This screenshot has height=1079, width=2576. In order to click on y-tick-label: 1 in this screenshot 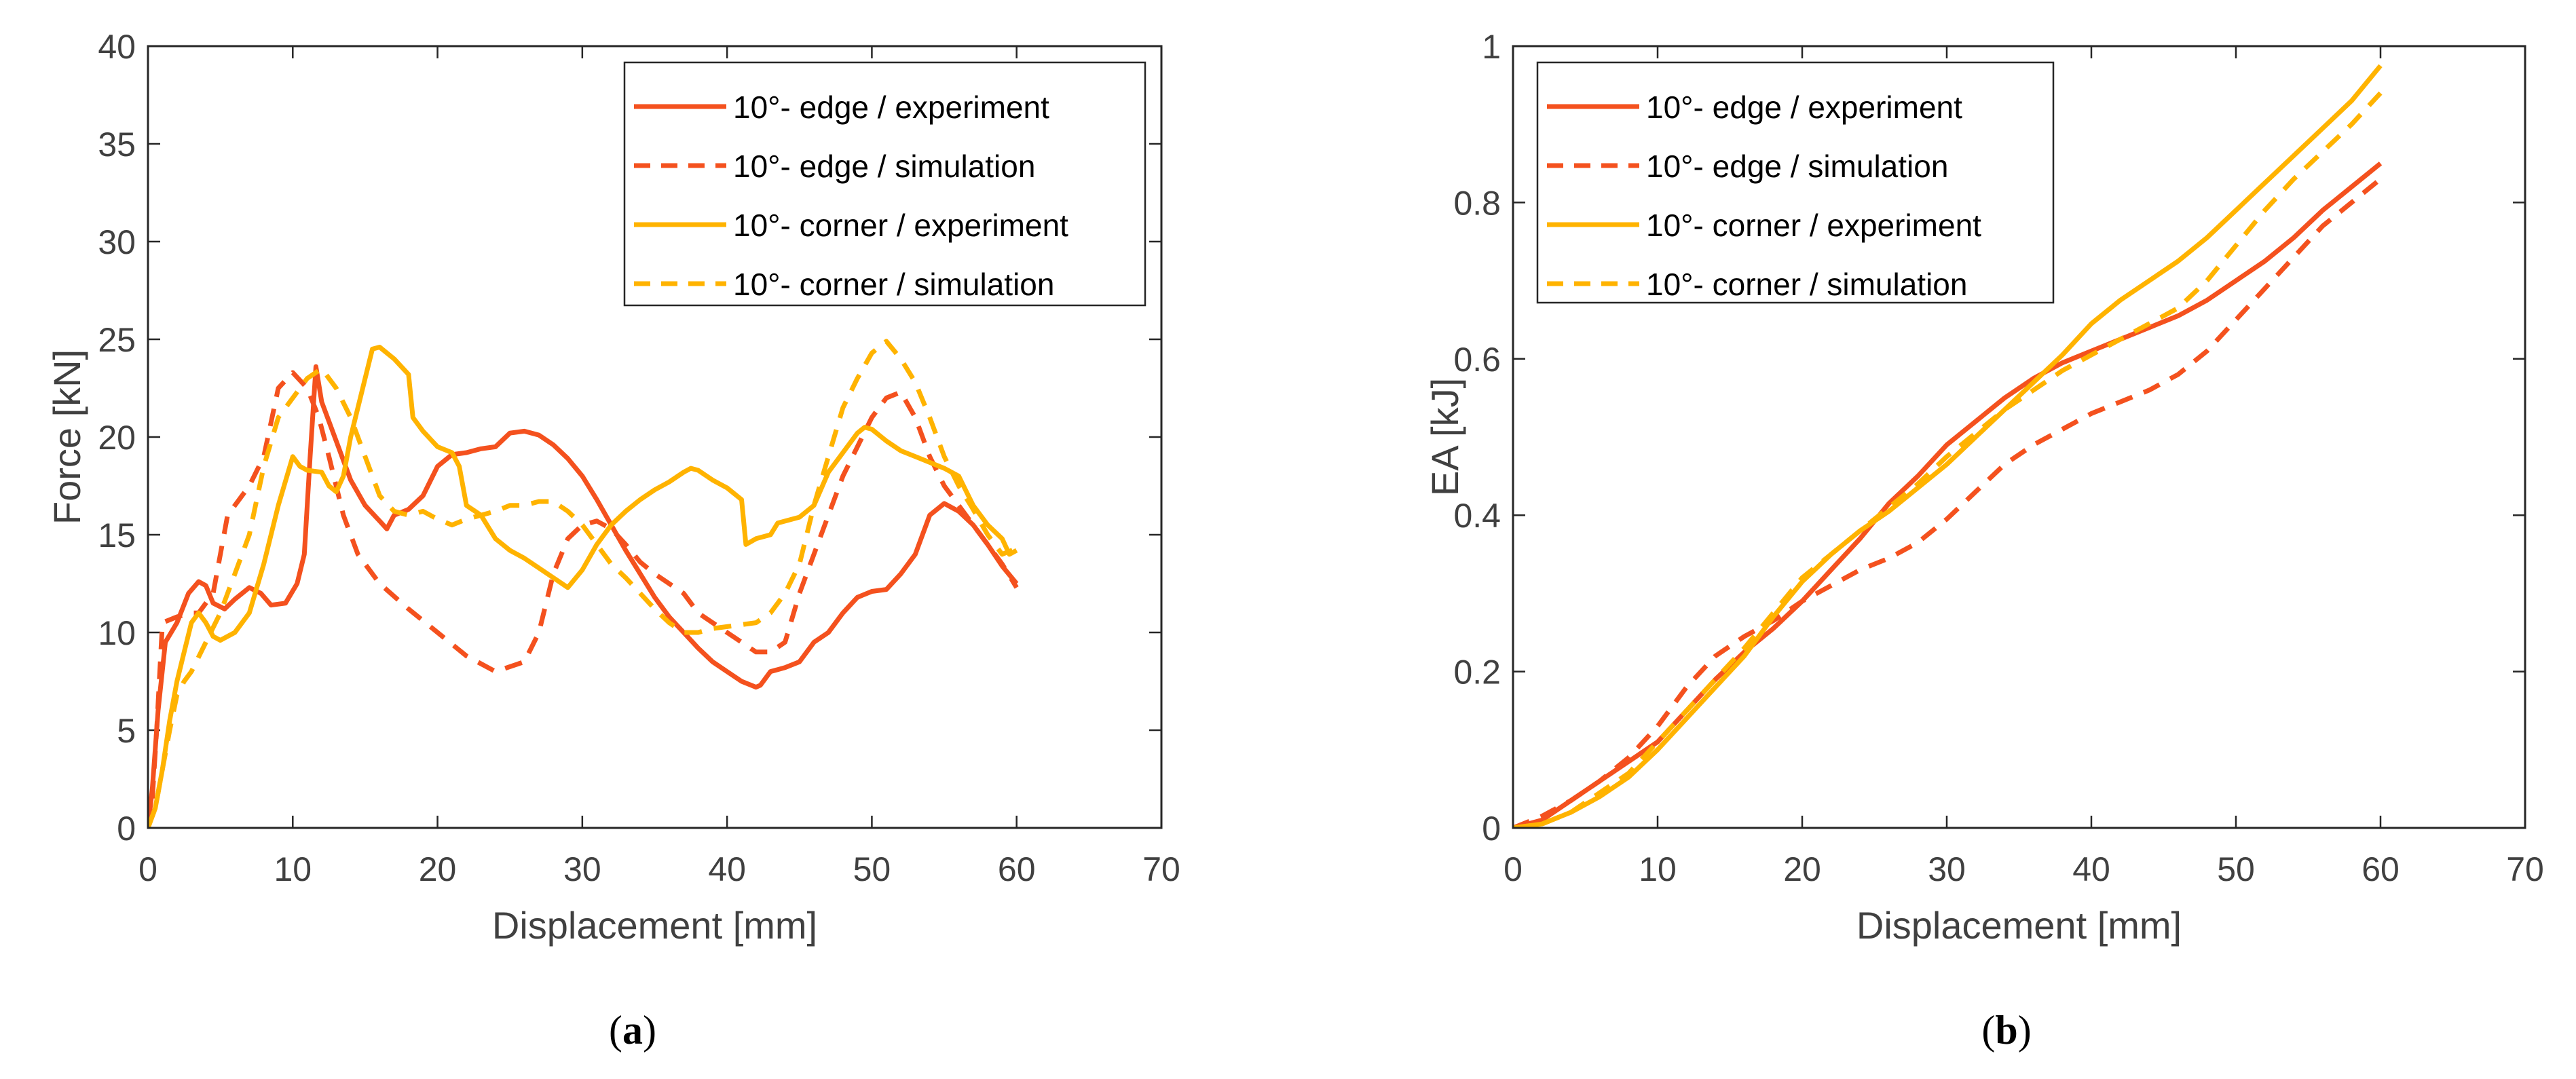, I will do `click(1492, 47)`.